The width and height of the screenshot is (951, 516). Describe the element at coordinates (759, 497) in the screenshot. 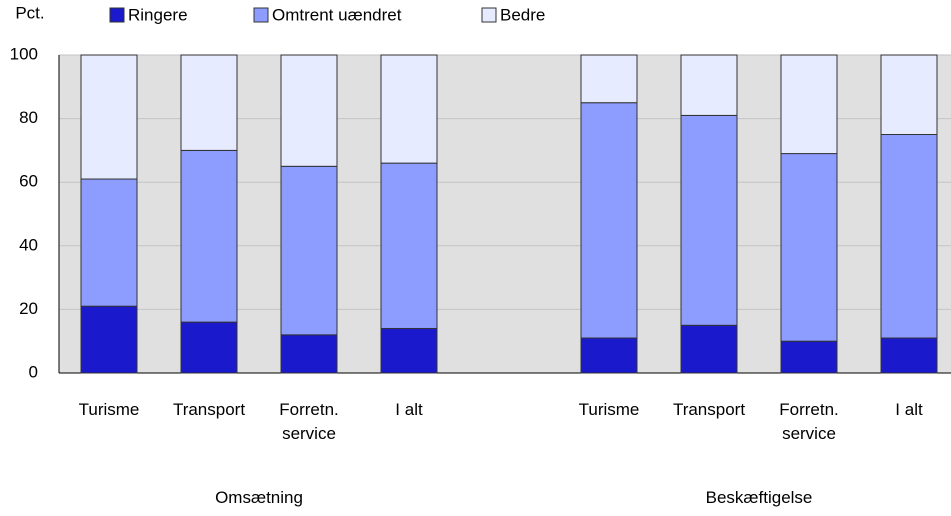

I see `group-label: Beskæftigelse` at that location.